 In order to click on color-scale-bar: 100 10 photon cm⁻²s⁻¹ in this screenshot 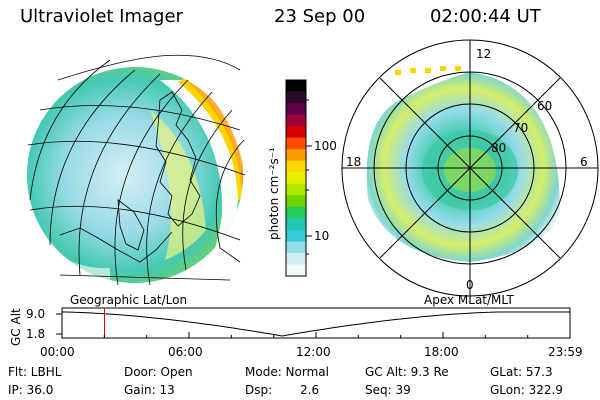, I will do `click(302, 178)`.